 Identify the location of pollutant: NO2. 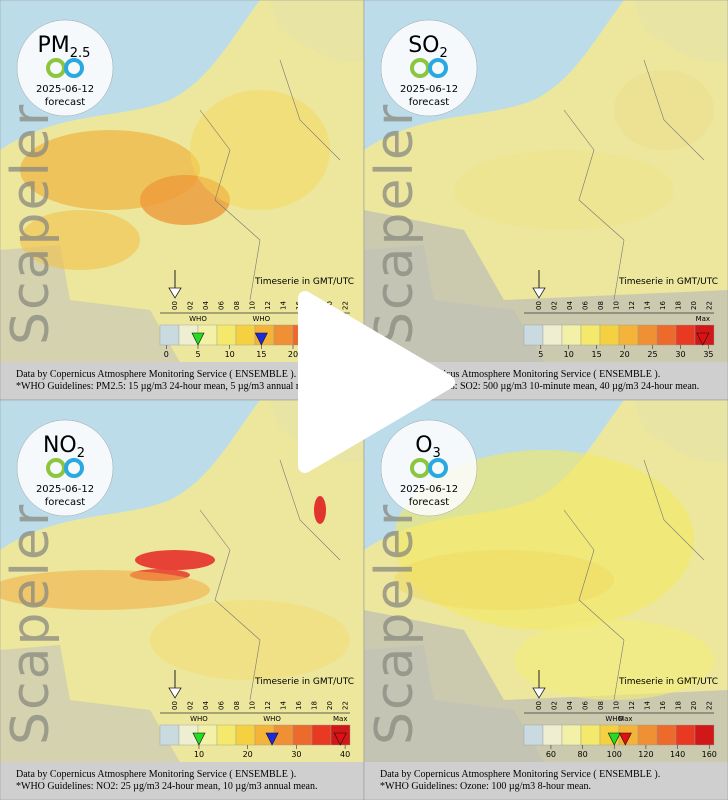
(64, 447).